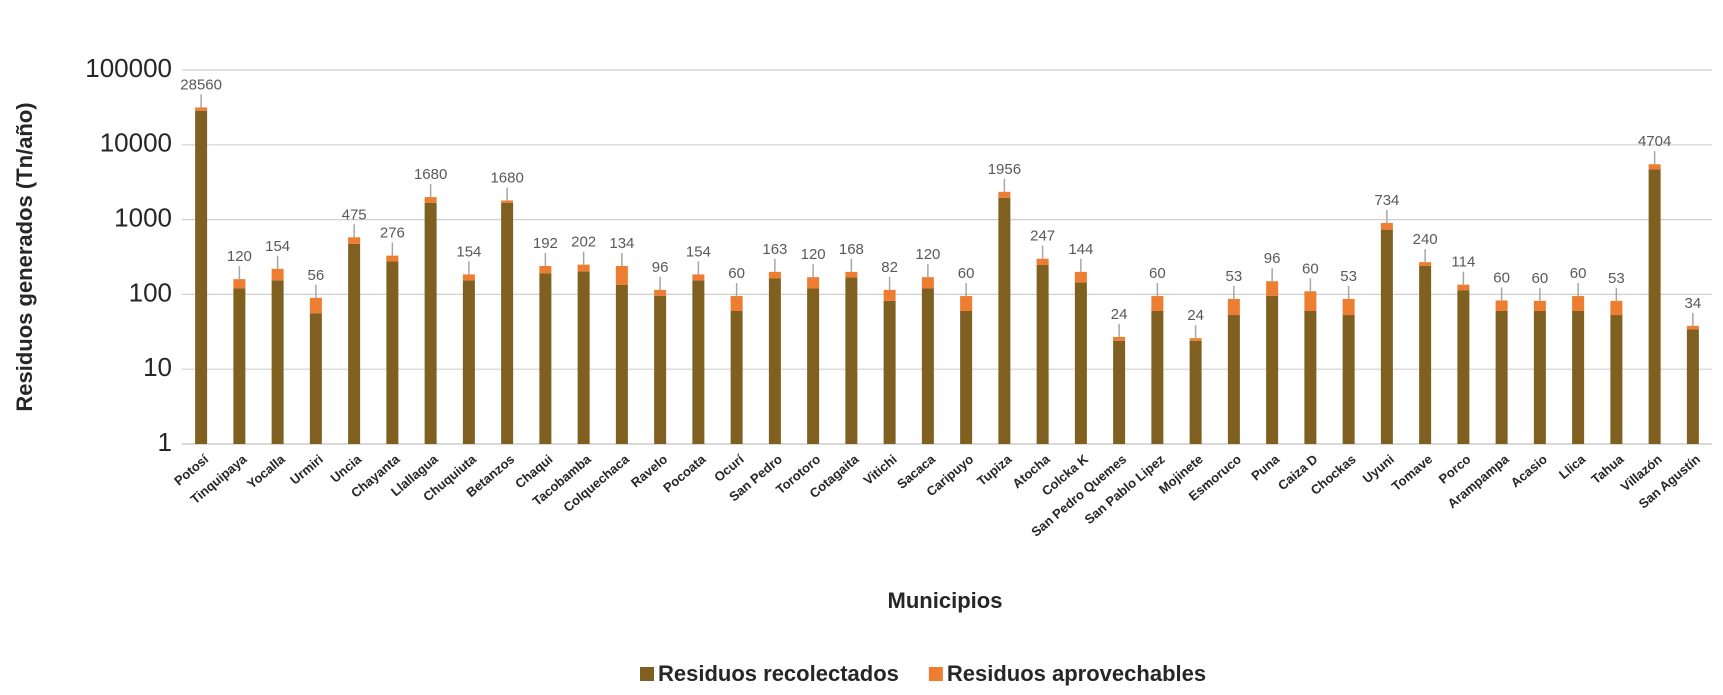  What do you see at coordinates (150, 292) in the screenshot?
I see `y-tick-label: 100` at bounding box center [150, 292].